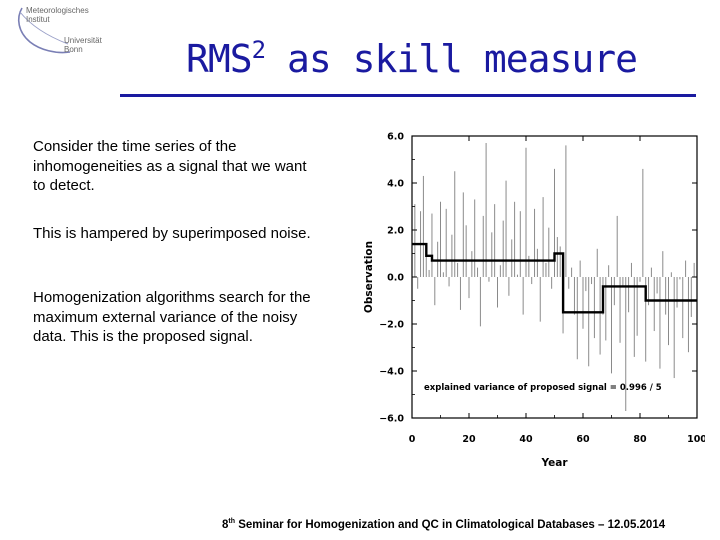 Image resolution: width=720 pixels, height=540 pixels. Describe the element at coordinates (462, 59) in the screenshot. I see `title-rest: as skill measure` at that location.